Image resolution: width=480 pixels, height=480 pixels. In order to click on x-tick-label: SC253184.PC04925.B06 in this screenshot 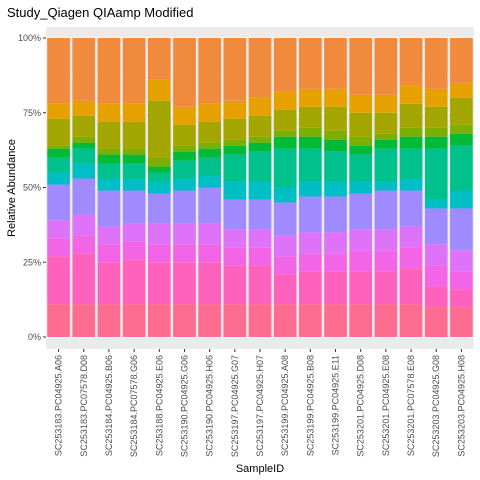, I will do `click(109, 405)`.